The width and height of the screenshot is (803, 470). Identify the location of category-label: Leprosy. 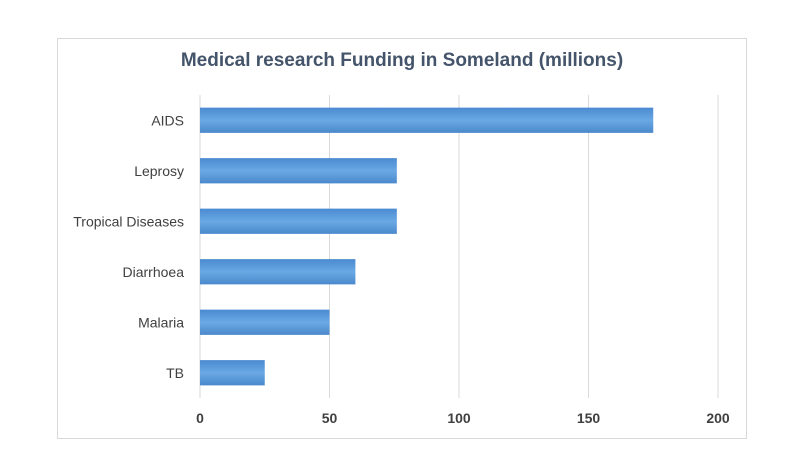
(159, 171).